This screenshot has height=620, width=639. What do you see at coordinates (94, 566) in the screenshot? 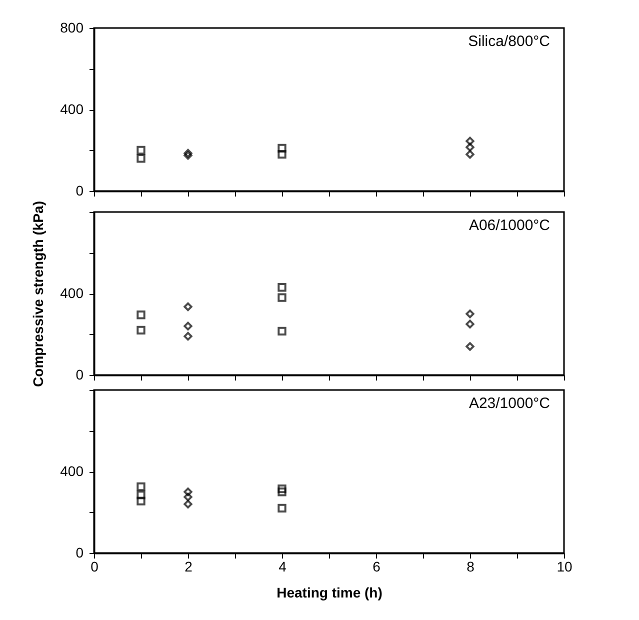
I see `x-tick-label: 0` at bounding box center [94, 566].